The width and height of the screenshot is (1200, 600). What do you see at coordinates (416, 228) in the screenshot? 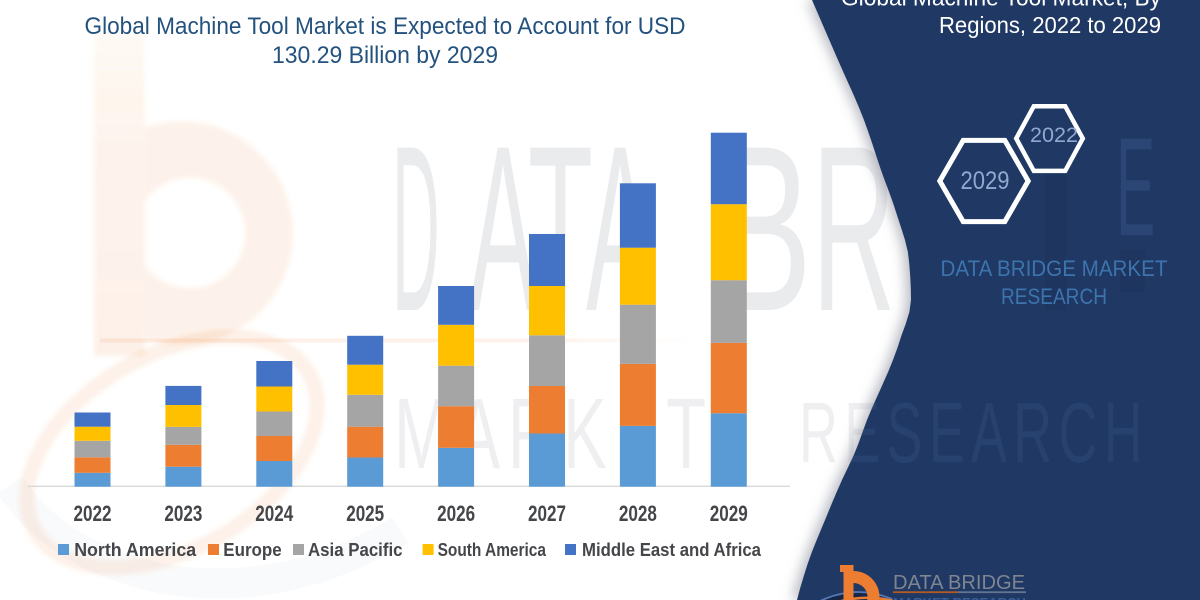
I see `svg-text: D` at bounding box center [416, 228].